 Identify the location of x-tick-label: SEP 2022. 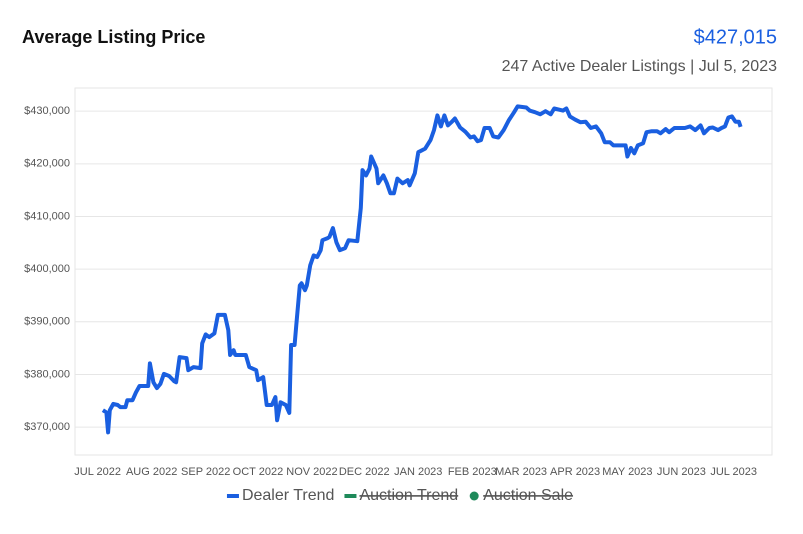
(205, 472).